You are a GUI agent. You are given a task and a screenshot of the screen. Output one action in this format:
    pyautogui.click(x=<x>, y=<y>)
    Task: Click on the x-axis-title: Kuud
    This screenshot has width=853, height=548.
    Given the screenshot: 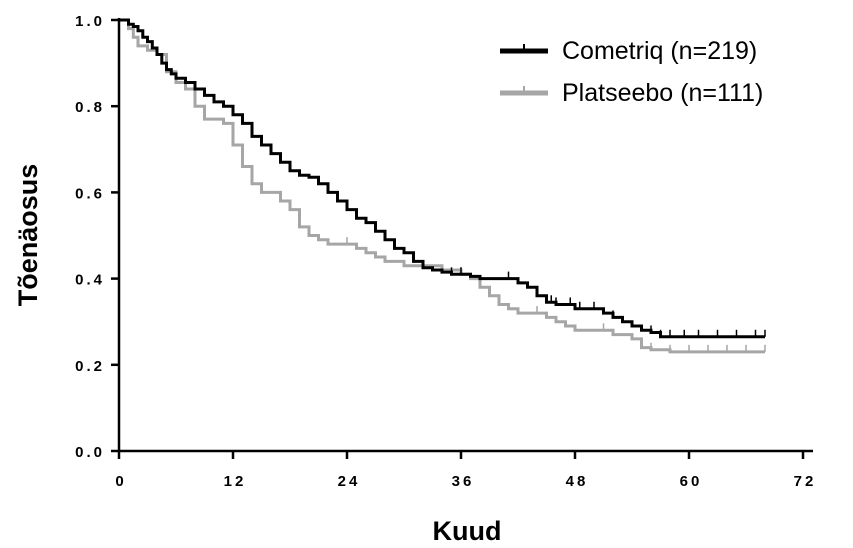 What is the action you would take?
    pyautogui.click(x=467, y=531)
    